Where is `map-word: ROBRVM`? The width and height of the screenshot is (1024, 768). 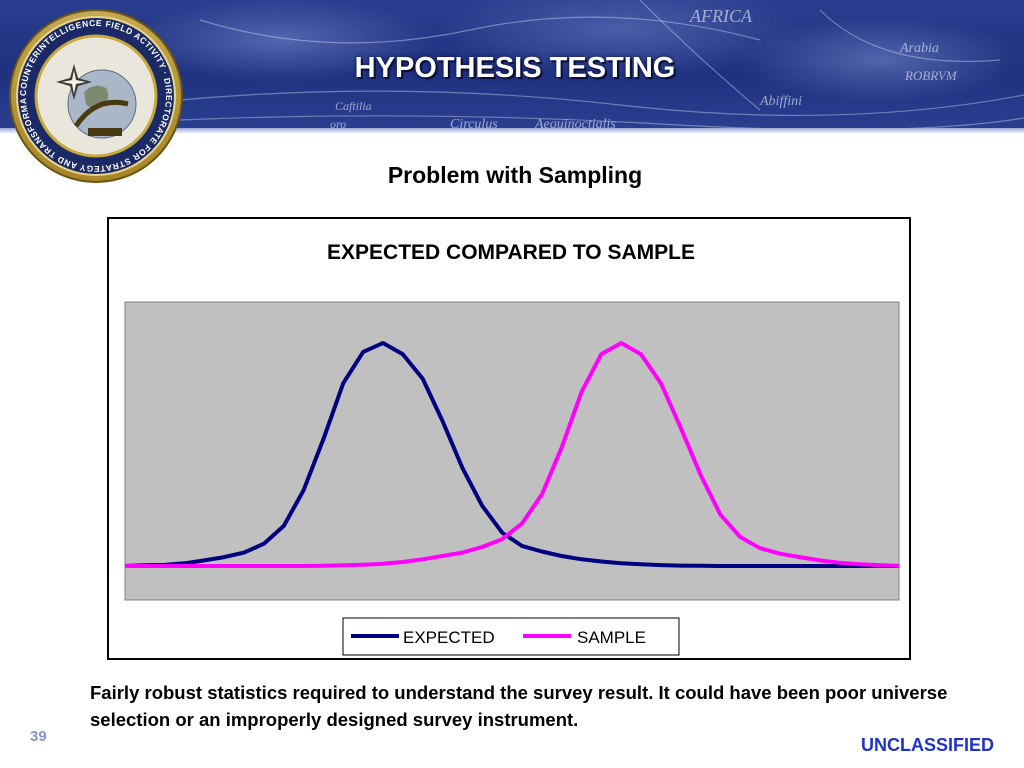
map-word: ROBRVM is located at coordinates (931, 75).